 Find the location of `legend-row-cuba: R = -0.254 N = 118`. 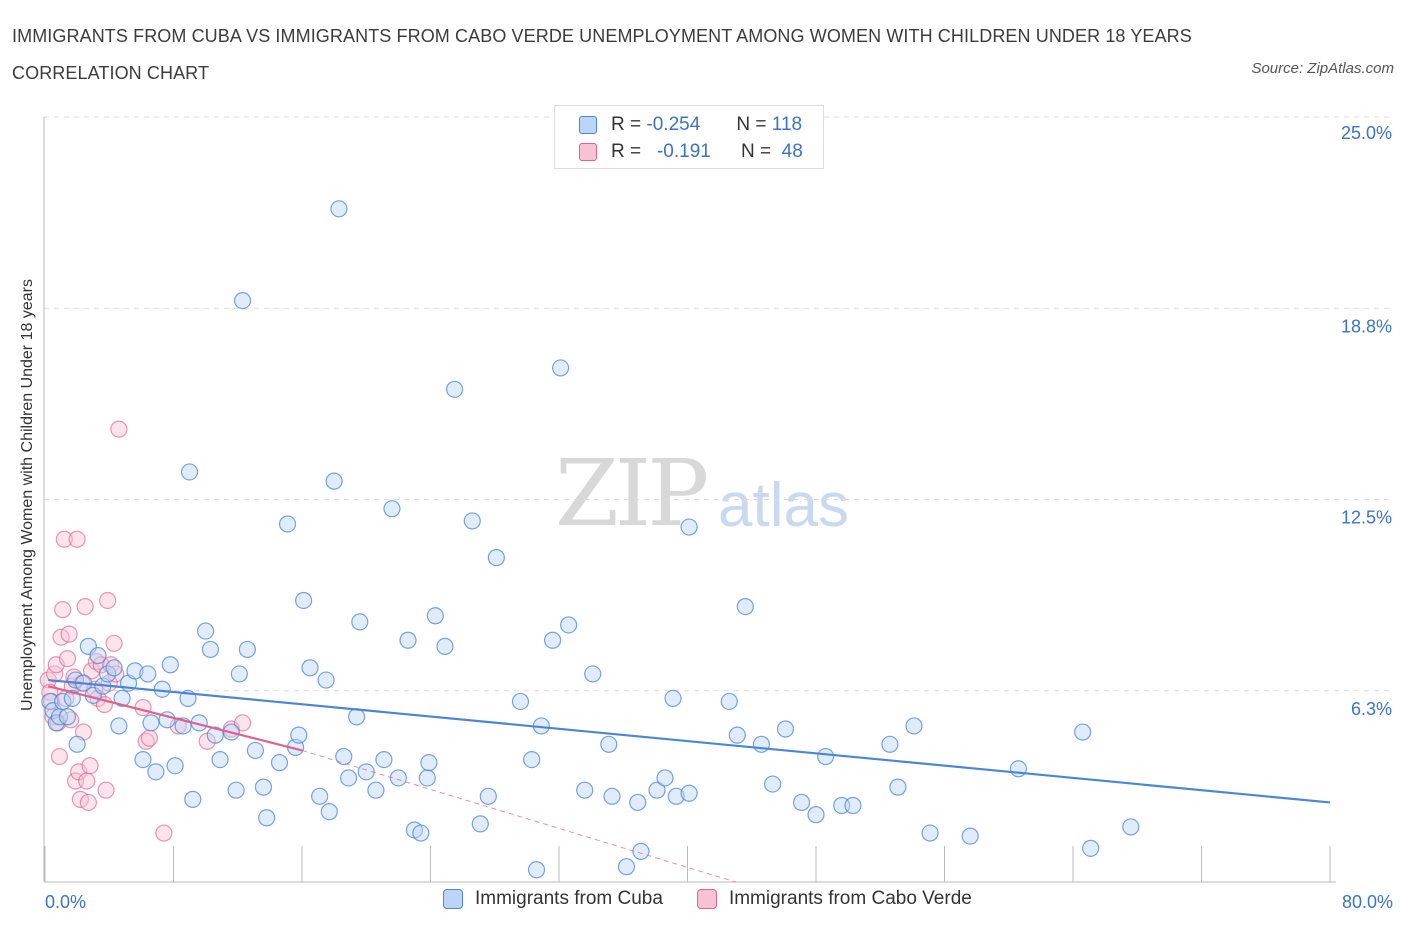

legend-row-cuba: R = -0.254 N = 118 is located at coordinates (690, 125).